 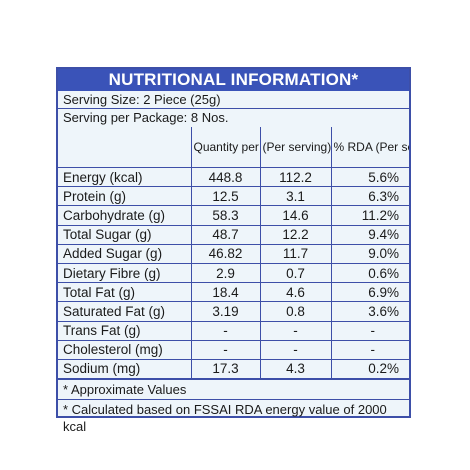 What do you see at coordinates (125, 177) in the screenshot?
I see `nutrient-name: Energy (kcal)` at bounding box center [125, 177].